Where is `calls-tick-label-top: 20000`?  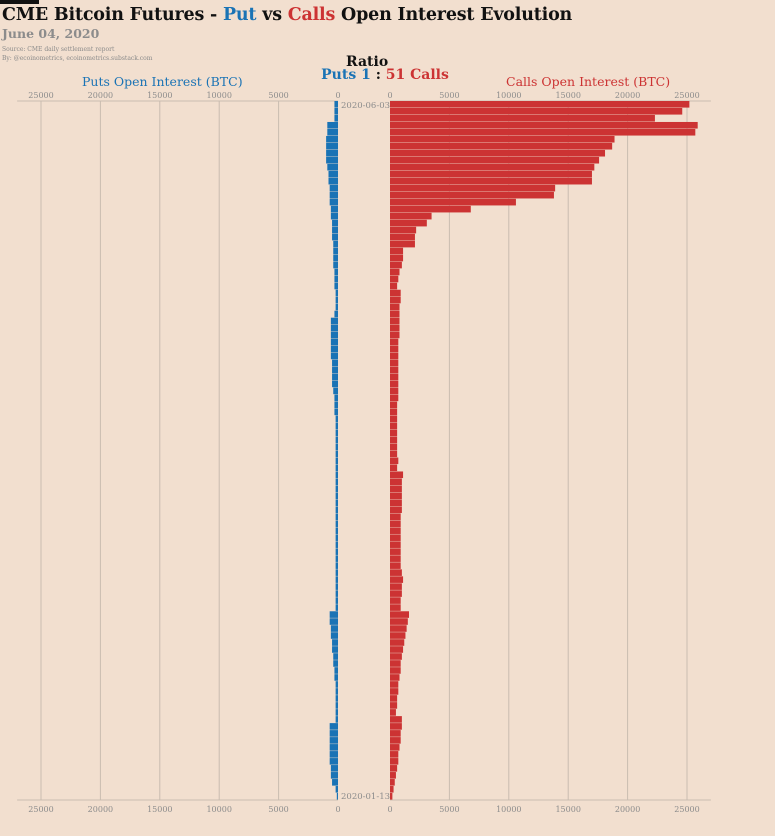 calls-tick-label-top: 20000 is located at coordinates (627, 95).